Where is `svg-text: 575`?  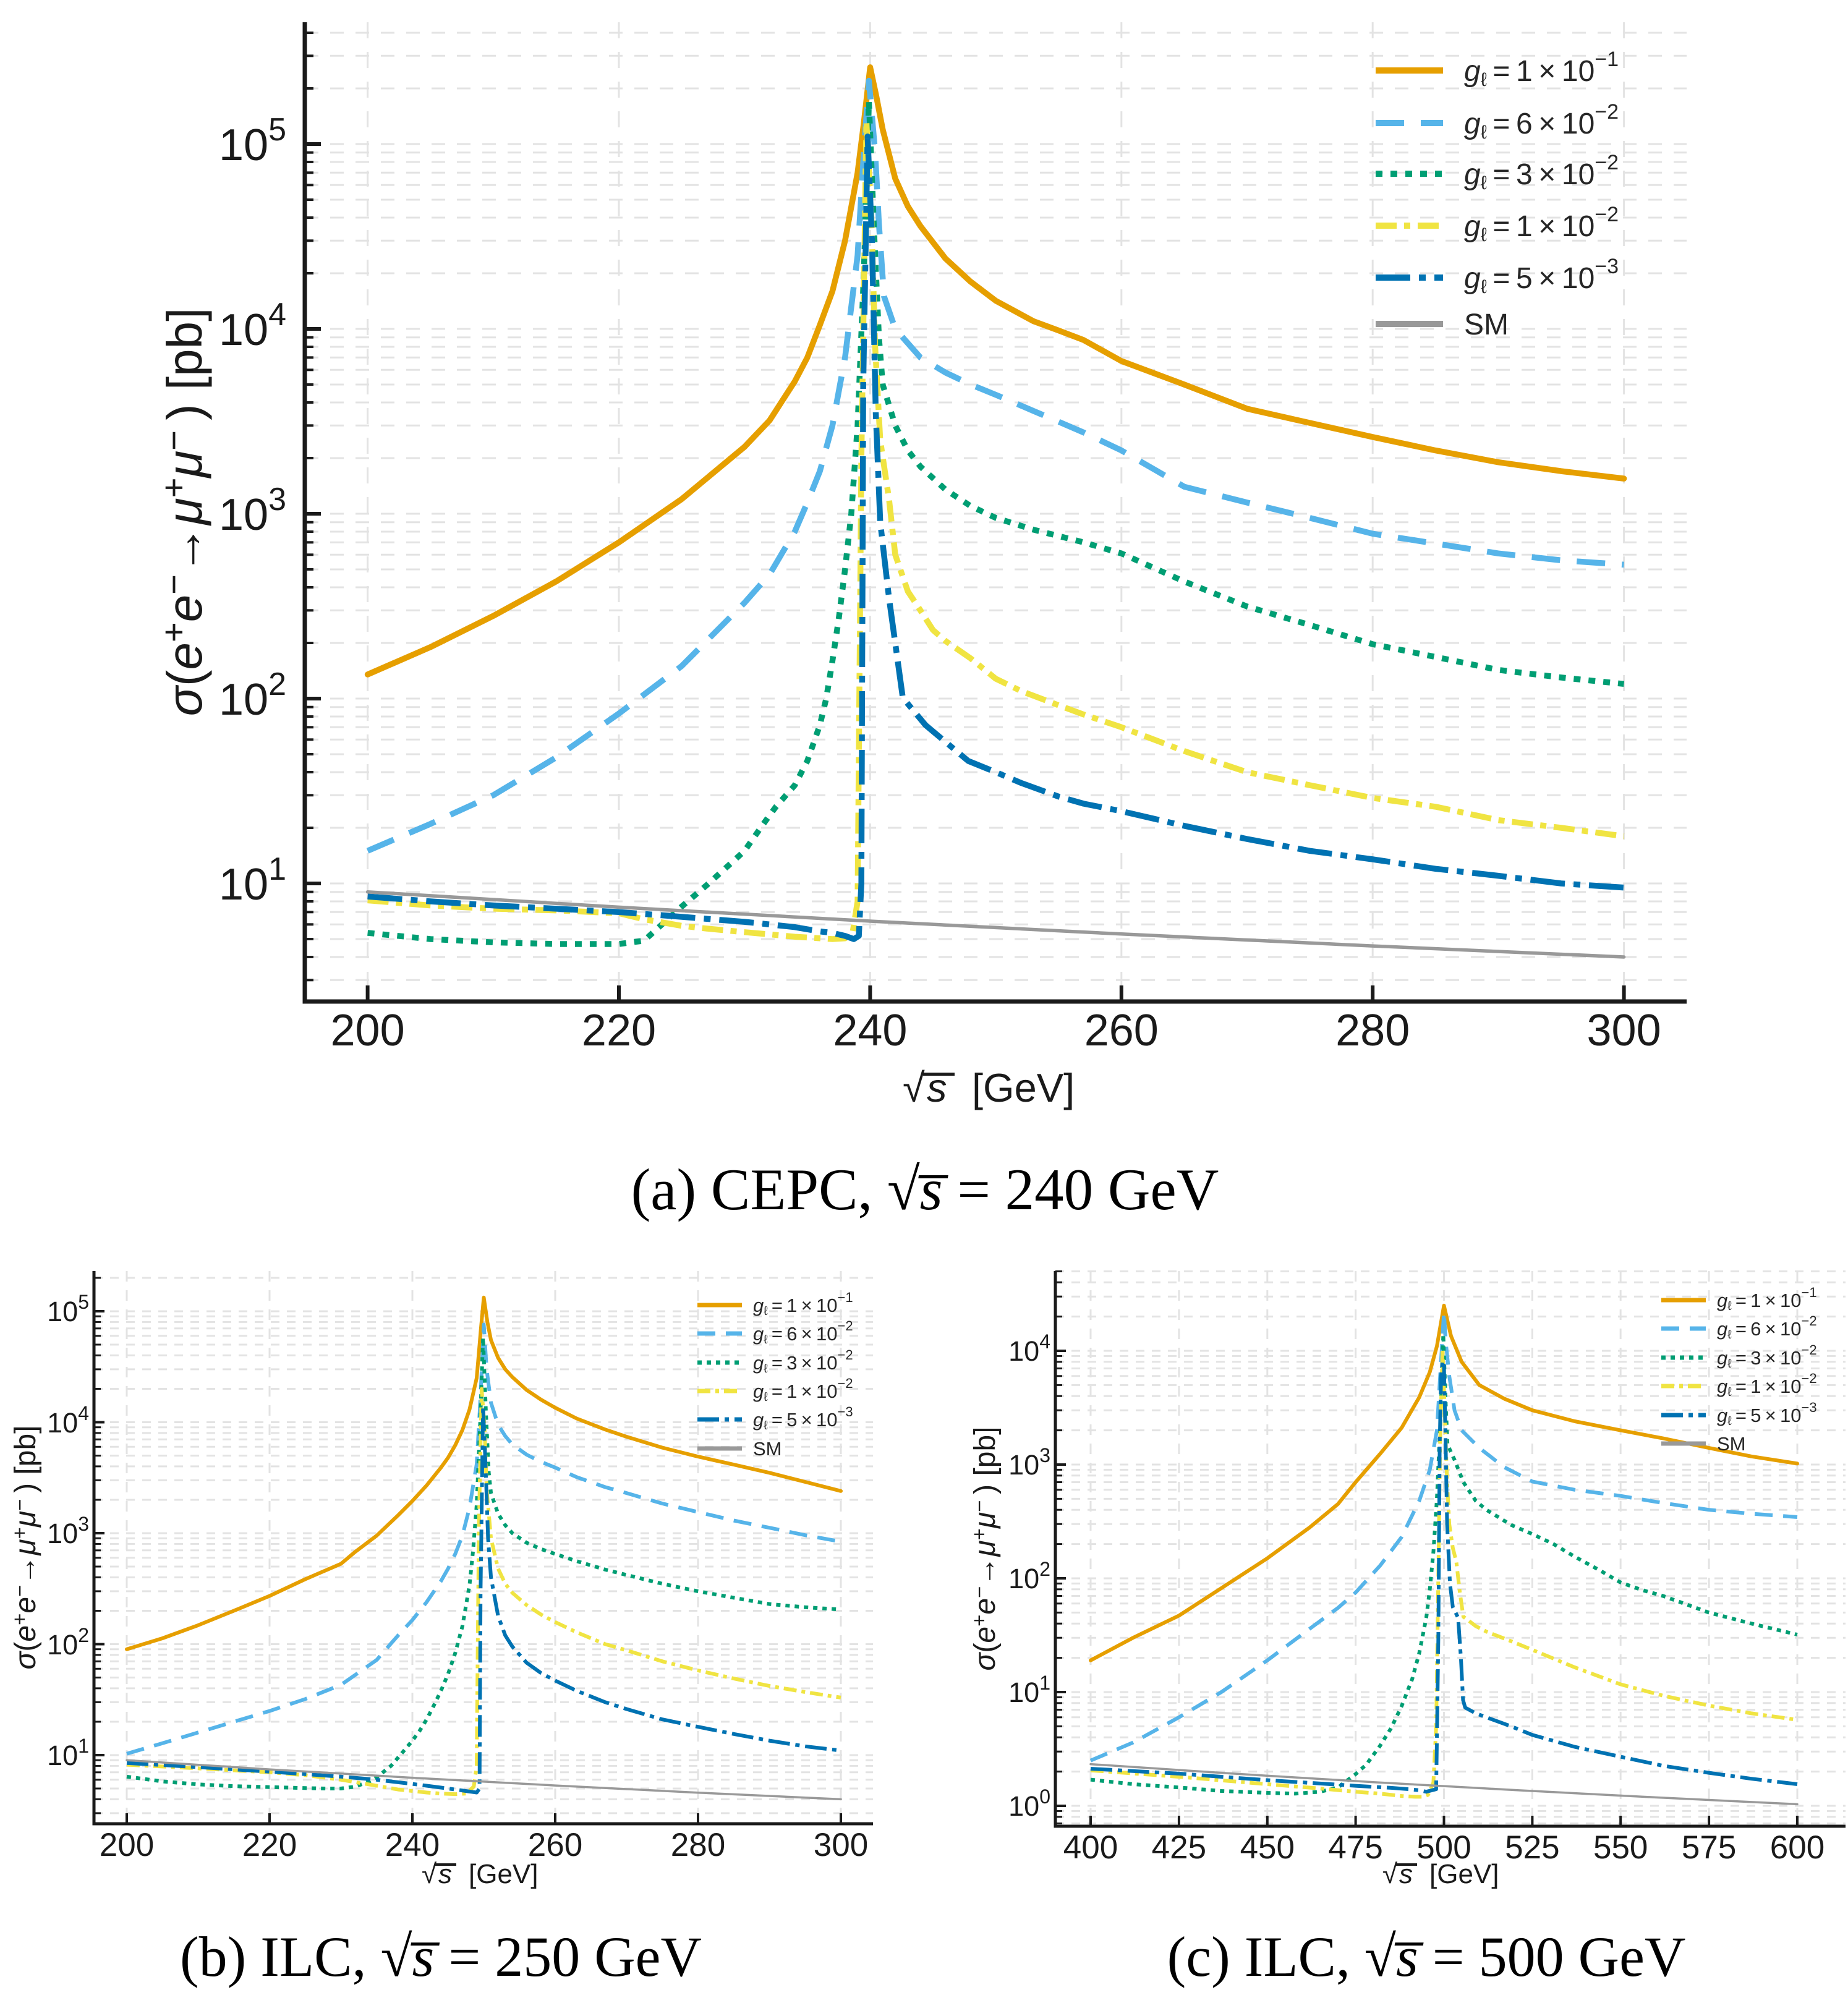 svg-text: 575 is located at coordinates (1709, 1847).